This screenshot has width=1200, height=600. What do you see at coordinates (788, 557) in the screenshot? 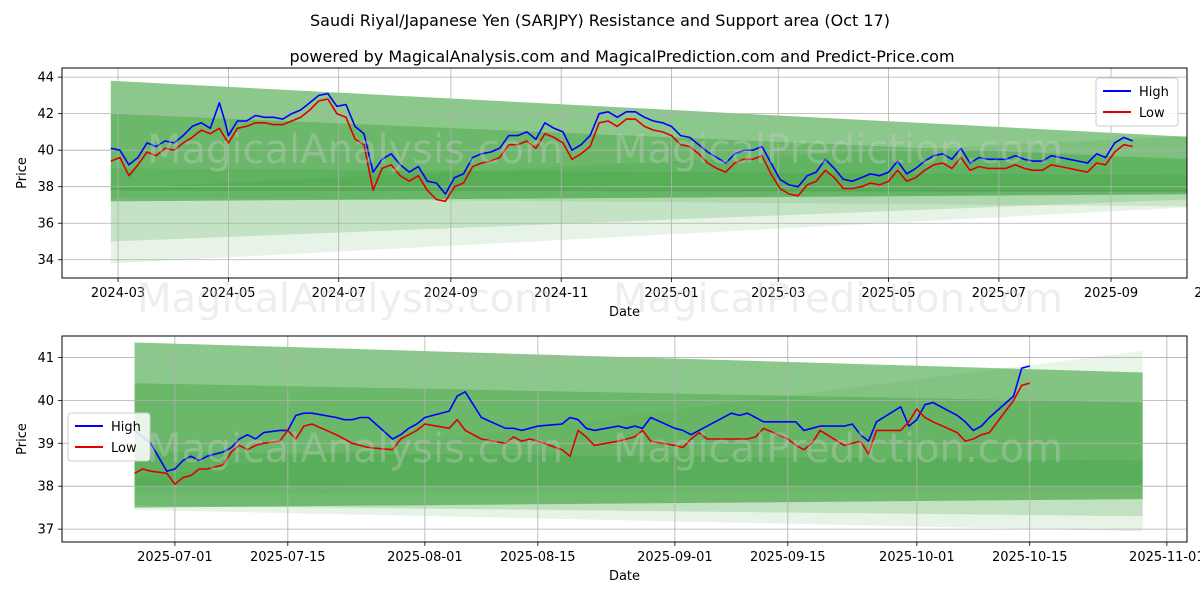
I see `chart1-xtick-label-5: 2025-09-15` at bounding box center [788, 557].